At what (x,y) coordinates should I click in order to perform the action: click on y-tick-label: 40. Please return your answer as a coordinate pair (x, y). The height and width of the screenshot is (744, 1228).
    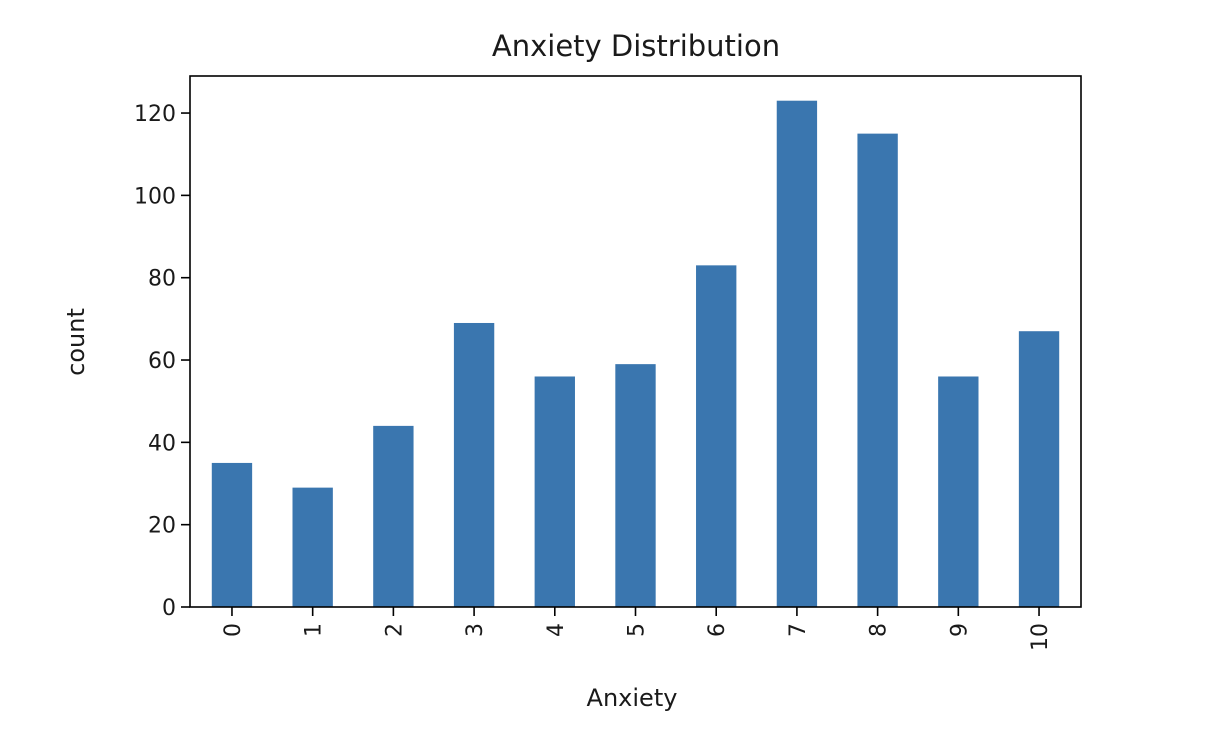
    Looking at the image, I should click on (162, 443).